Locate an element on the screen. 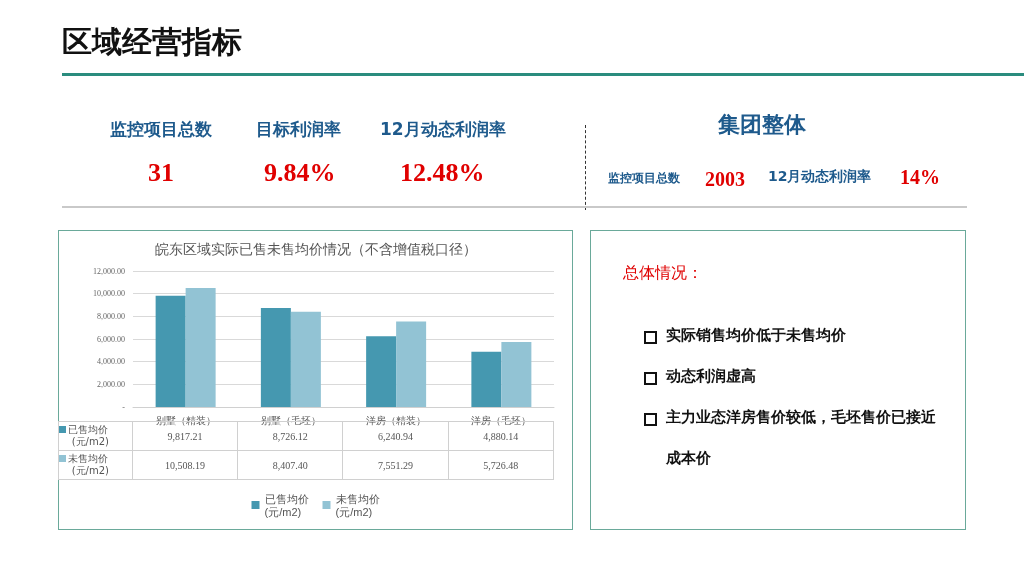  data-label: 10,508.19 is located at coordinates (185, 465).